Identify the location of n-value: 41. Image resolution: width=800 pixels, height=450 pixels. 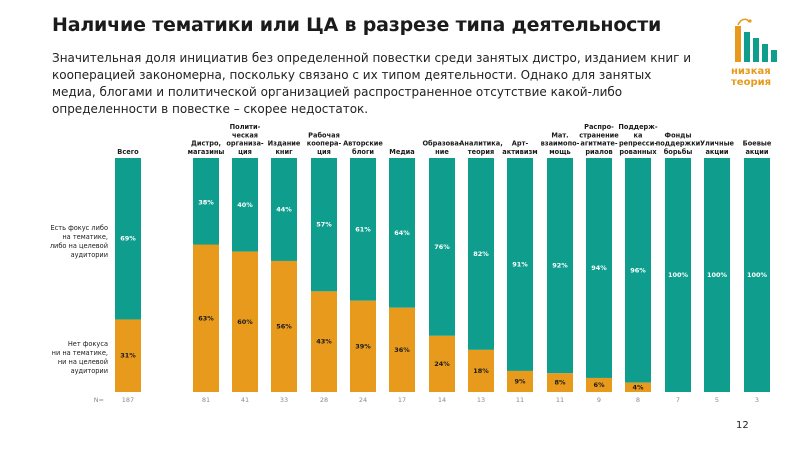
(245, 400).